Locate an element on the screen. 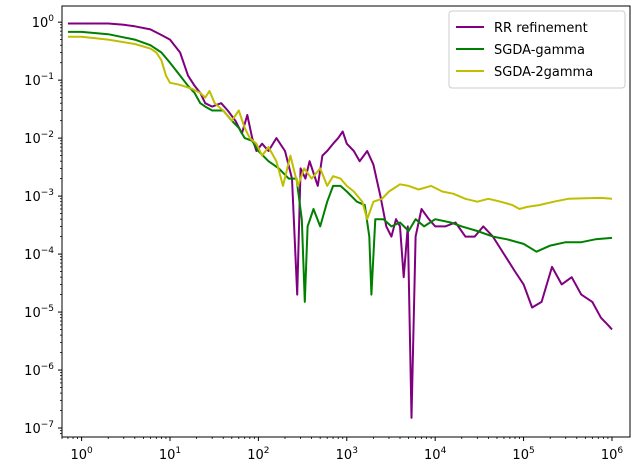  y-tick-label: 10⁰ is located at coordinates (43, 22).